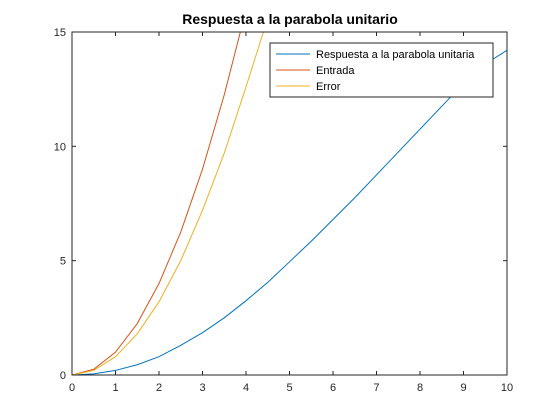 The width and height of the screenshot is (560, 420). I want to click on x-tick-label: 6, so click(333, 388).